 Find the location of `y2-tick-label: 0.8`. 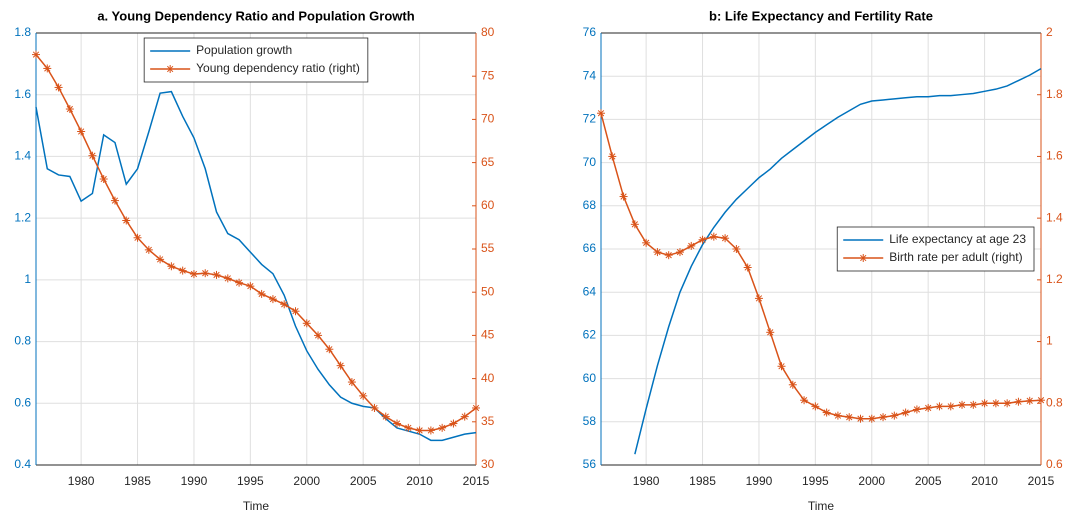

y2-tick-label: 0.8 is located at coordinates (1054, 402).